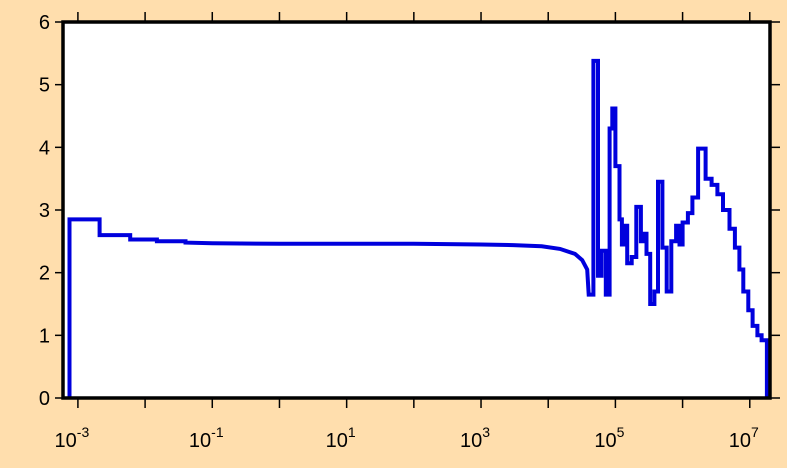  What do you see at coordinates (44, 23) in the screenshot?
I see `y-tick-label: 6` at bounding box center [44, 23].